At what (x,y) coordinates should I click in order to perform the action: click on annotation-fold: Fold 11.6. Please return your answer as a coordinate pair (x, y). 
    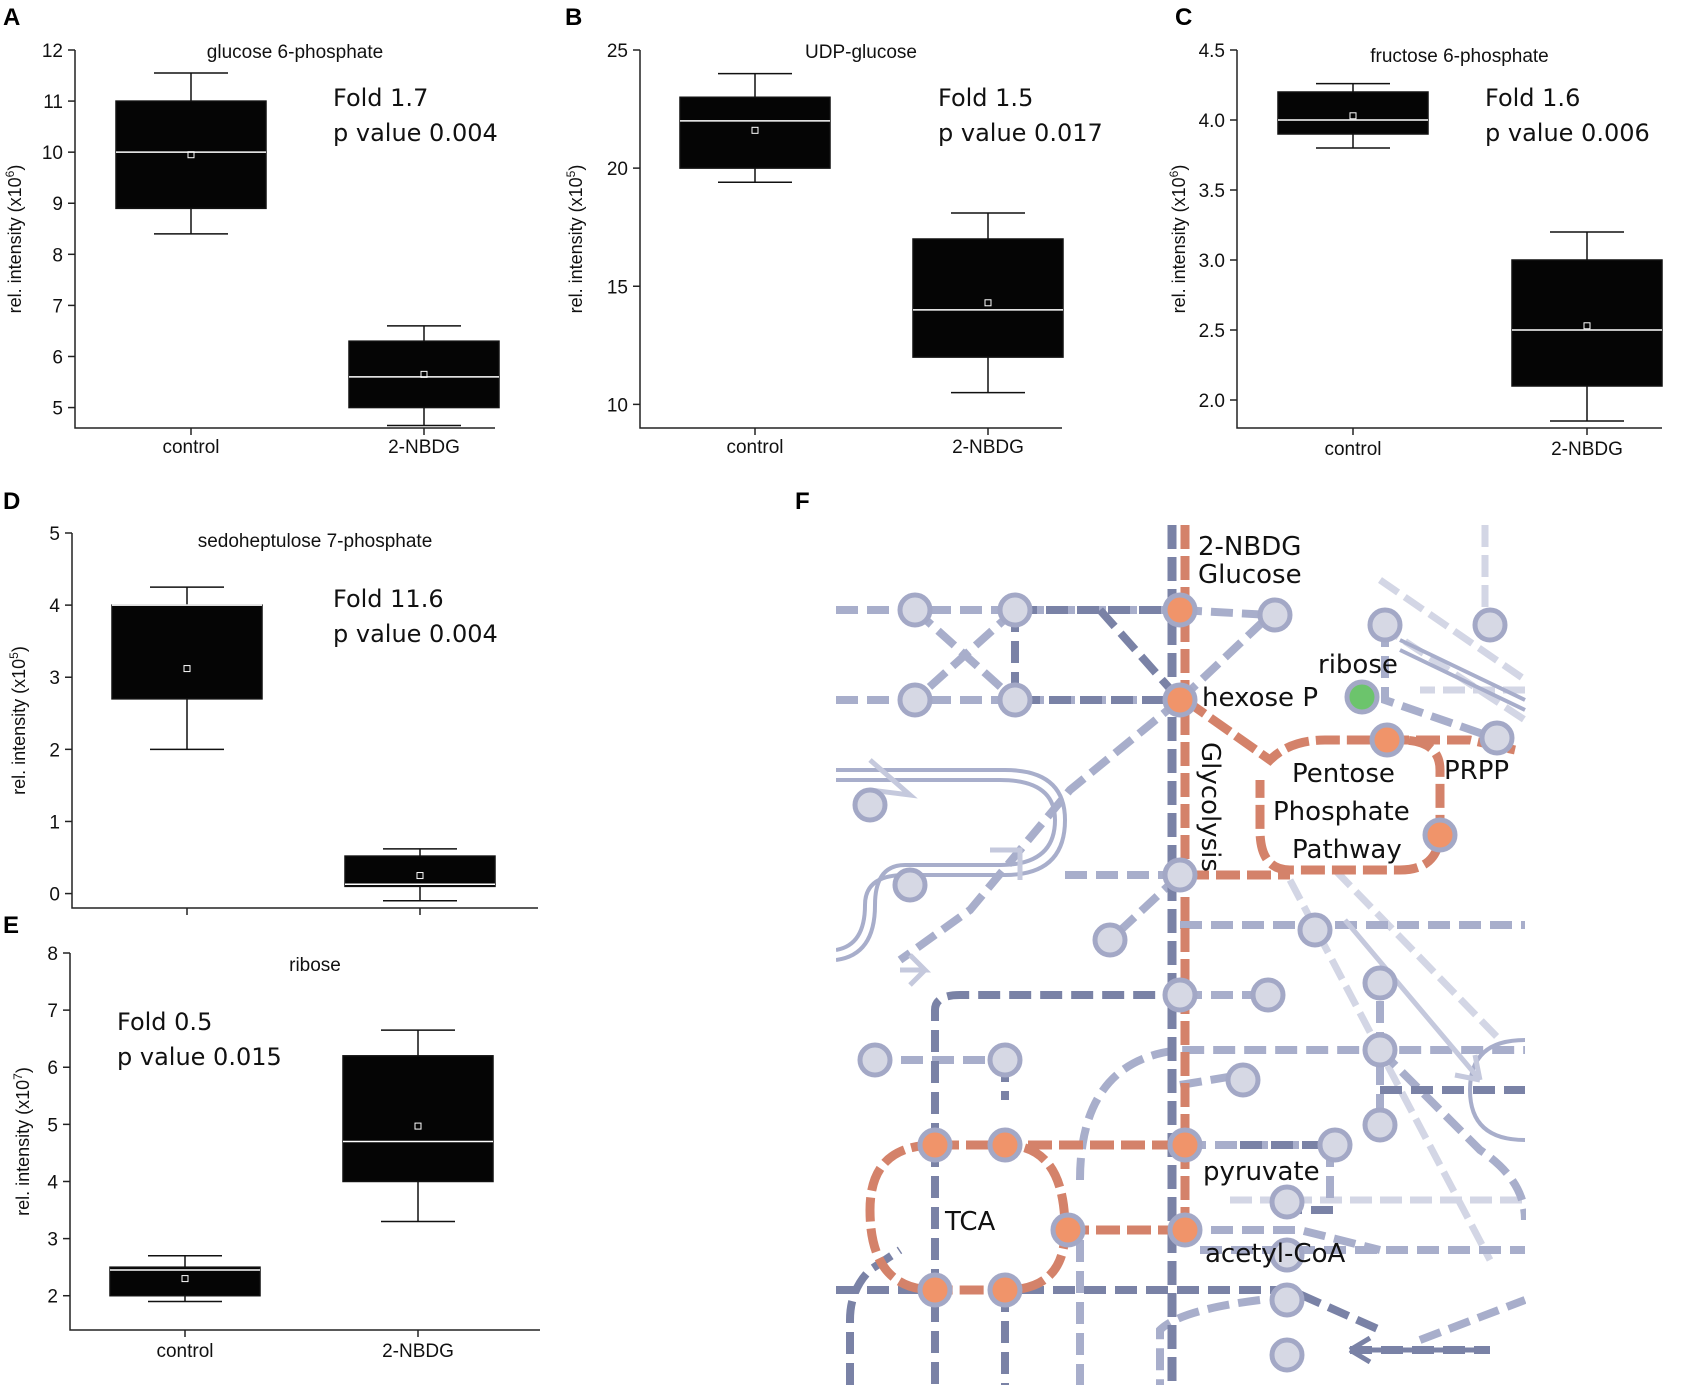
    Looking at the image, I should click on (388, 599).